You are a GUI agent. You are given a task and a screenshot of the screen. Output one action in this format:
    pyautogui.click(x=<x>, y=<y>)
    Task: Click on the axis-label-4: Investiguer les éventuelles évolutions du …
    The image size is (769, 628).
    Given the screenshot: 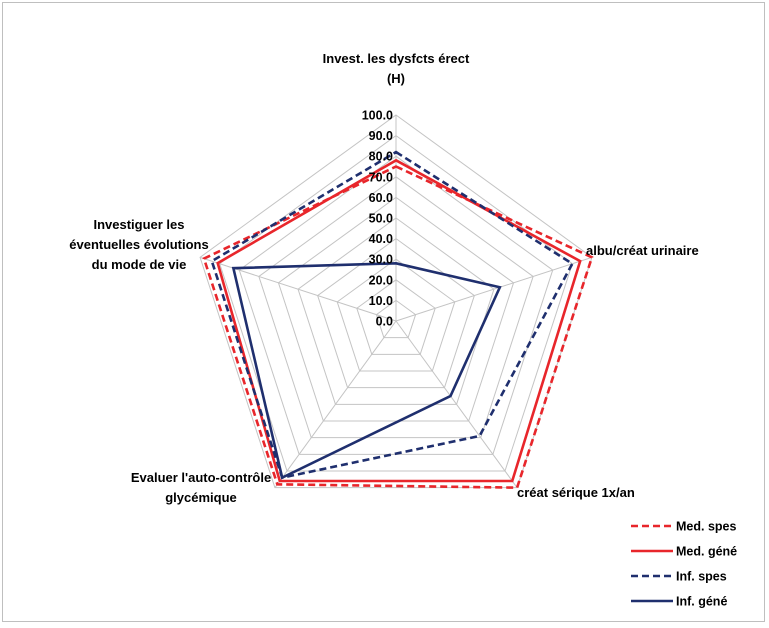 What is the action you would take?
    pyautogui.click(x=138, y=244)
    